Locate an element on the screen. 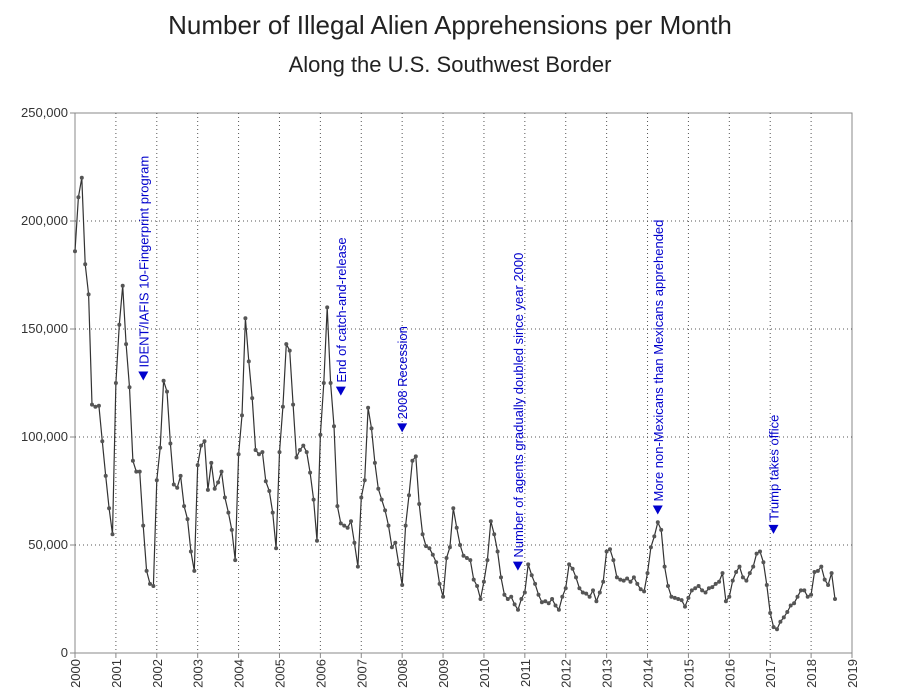 The image size is (900, 700). x-tick-label: 2007 is located at coordinates (361, 673).